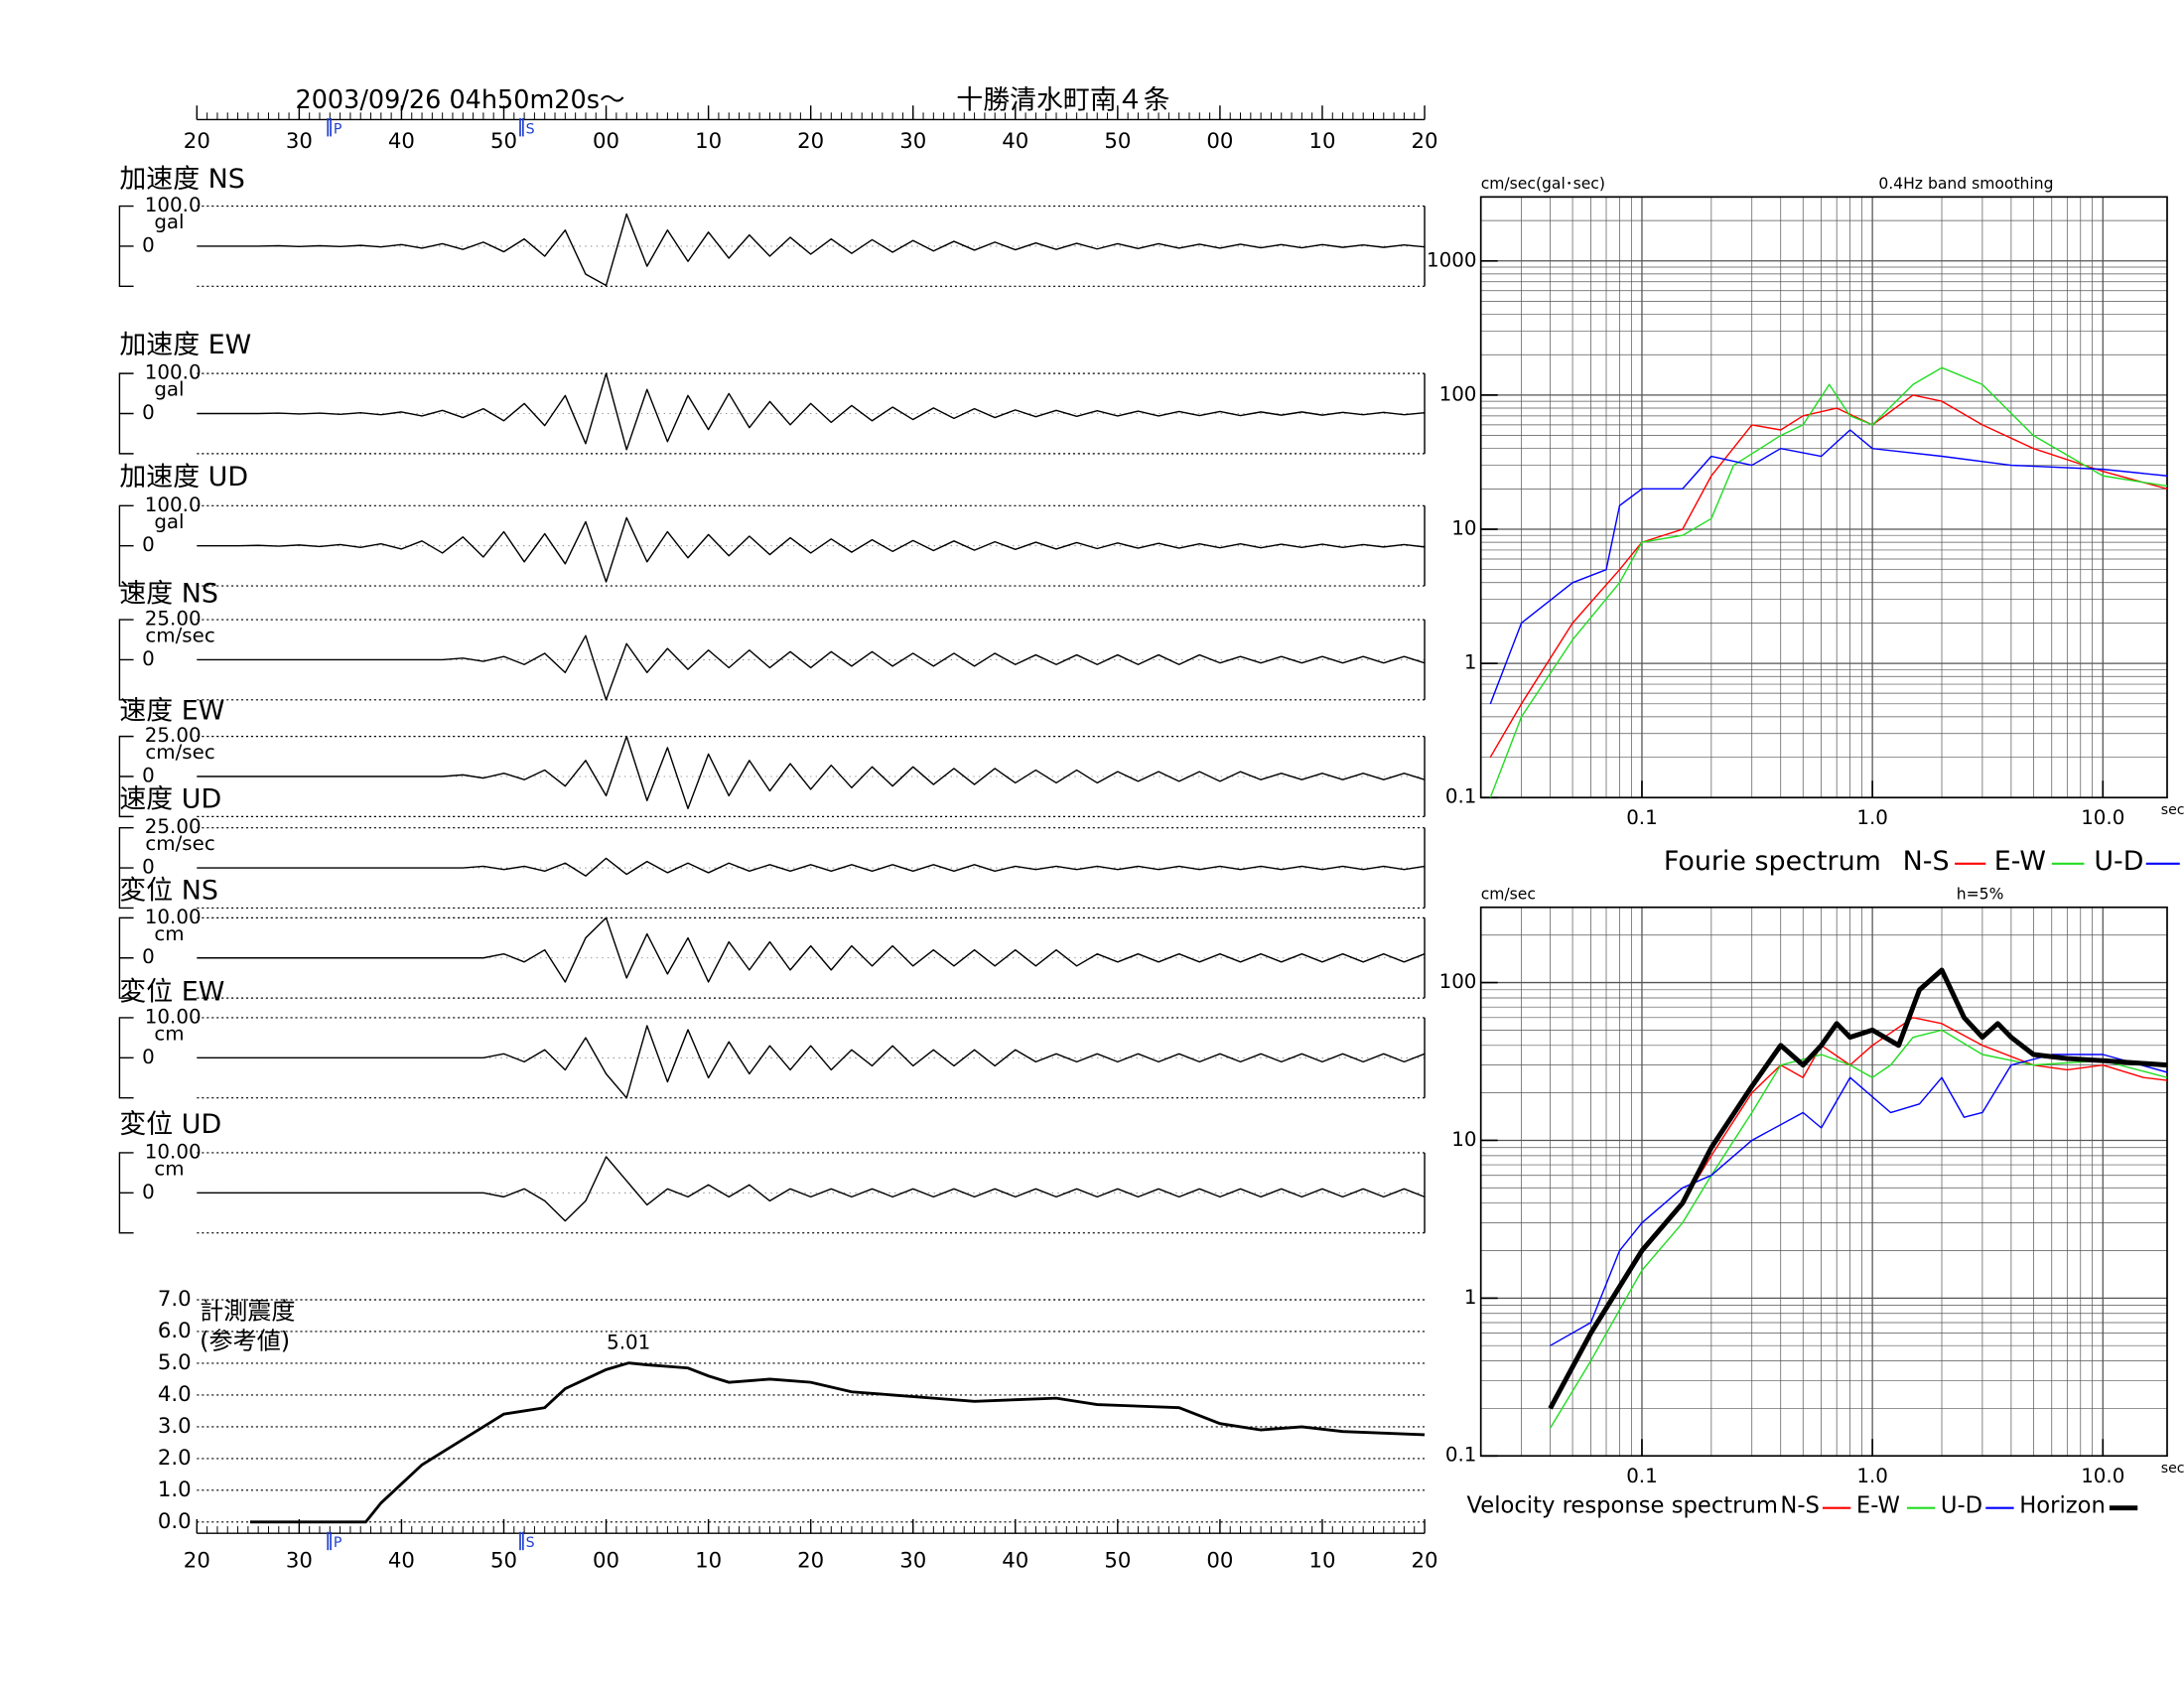 This screenshot has width=2184, height=1688. I want to click on y-tick-label: 6.0, so click(175, 1331).